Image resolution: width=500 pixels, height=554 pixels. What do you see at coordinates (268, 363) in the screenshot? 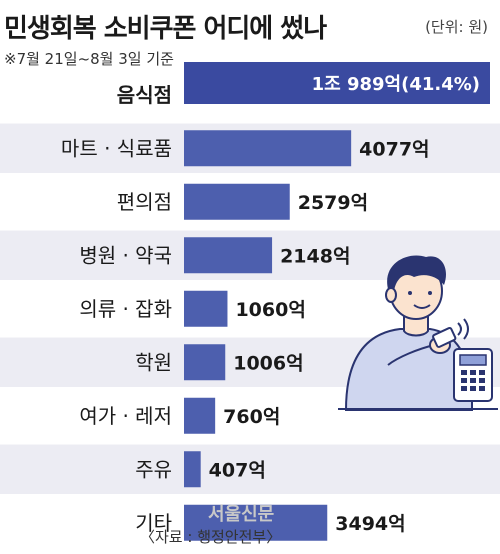
I see `value-label: 1006억` at bounding box center [268, 363].